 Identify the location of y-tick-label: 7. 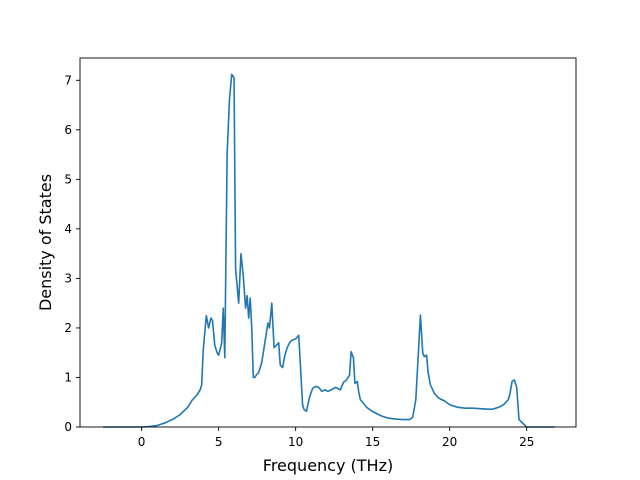
(68, 80).